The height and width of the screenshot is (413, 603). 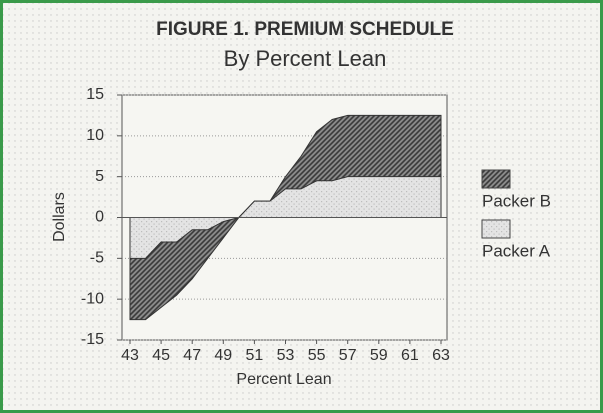 I want to click on legend-label: Packer A, so click(x=516, y=250).